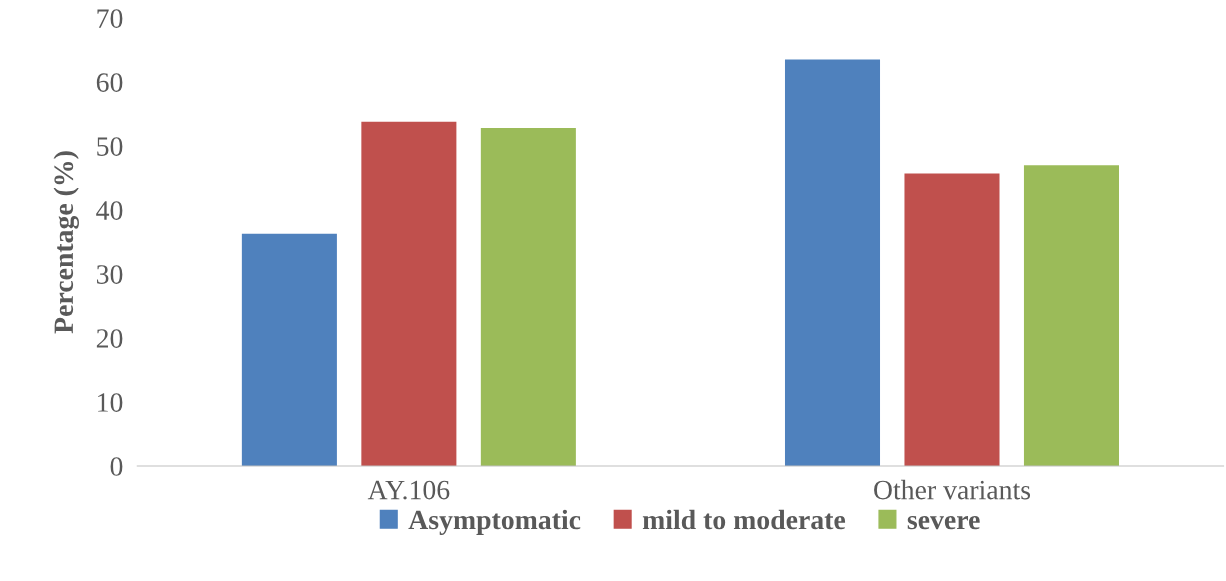 This screenshot has height=581, width=1226. What do you see at coordinates (744, 519) in the screenshot?
I see `legend-label: mild to moderate` at bounding box center [744, 519].